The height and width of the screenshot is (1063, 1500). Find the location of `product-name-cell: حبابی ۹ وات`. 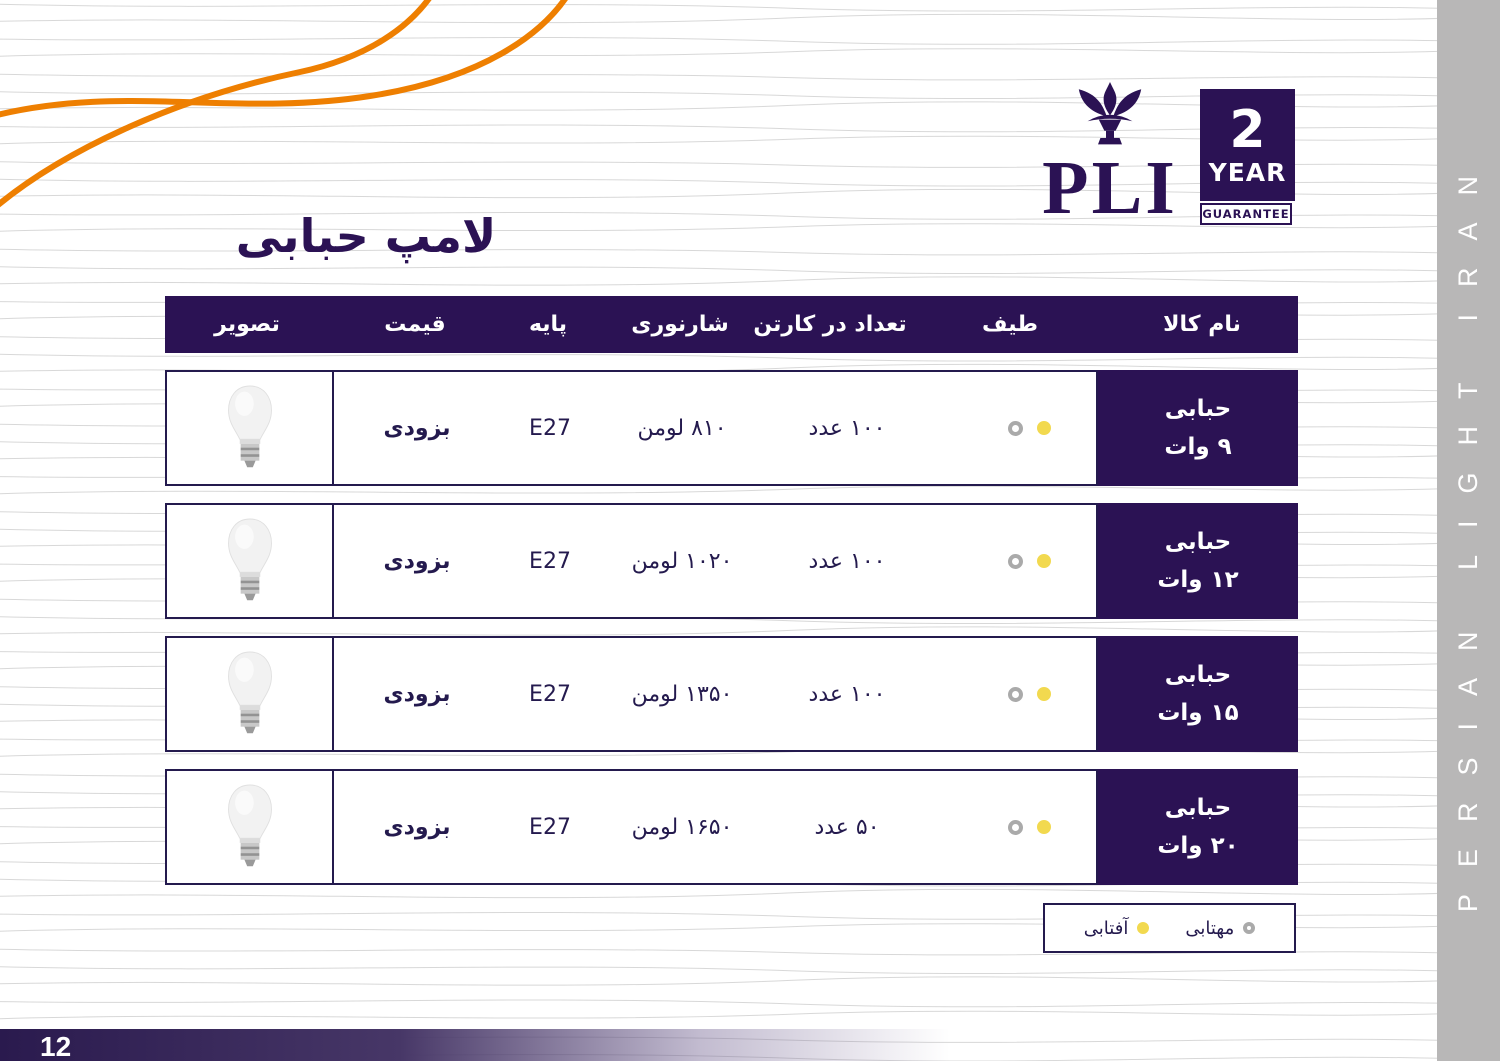

product-name-cell: حبابی ۹ وات is located at coordinates (1198, 428).